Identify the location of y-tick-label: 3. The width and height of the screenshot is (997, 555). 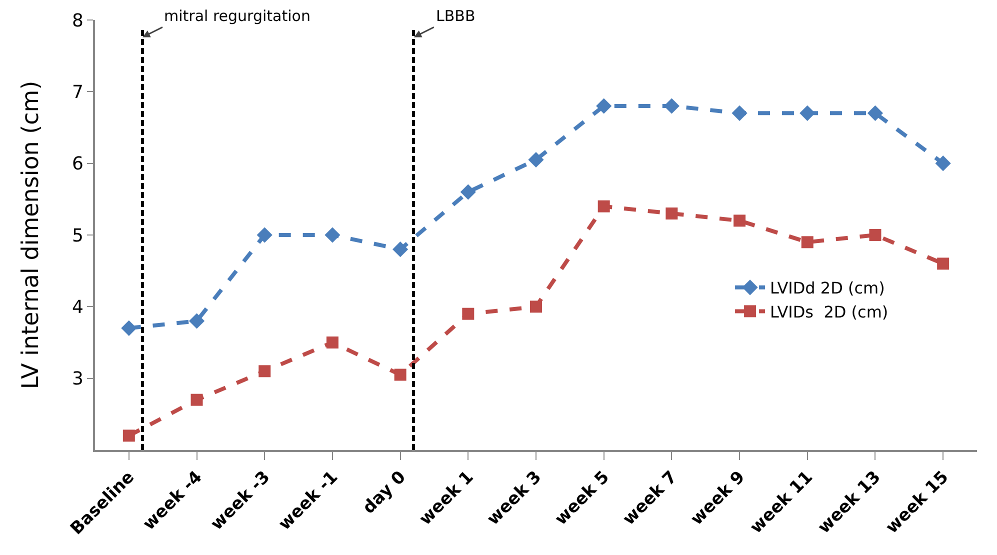
(78, 379).